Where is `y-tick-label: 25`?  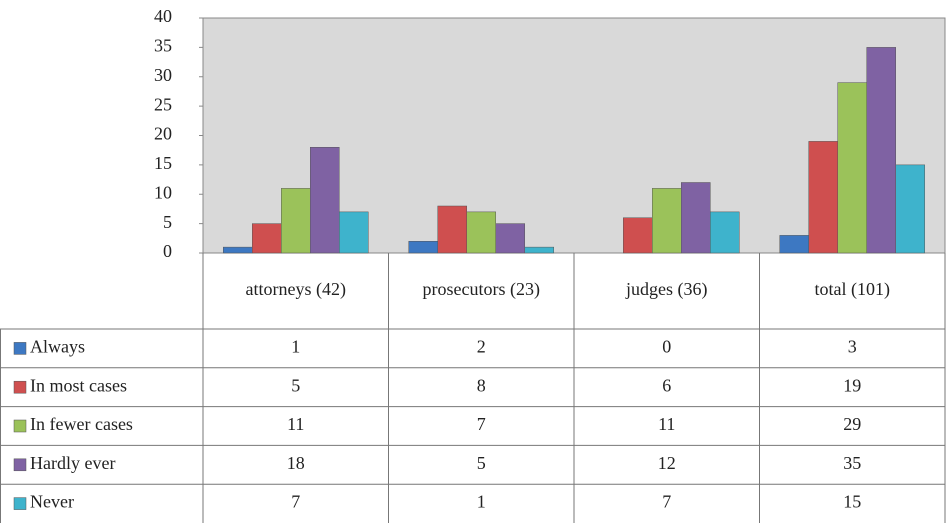
y-tick-label: 25 is located at coordinates (163, 104).